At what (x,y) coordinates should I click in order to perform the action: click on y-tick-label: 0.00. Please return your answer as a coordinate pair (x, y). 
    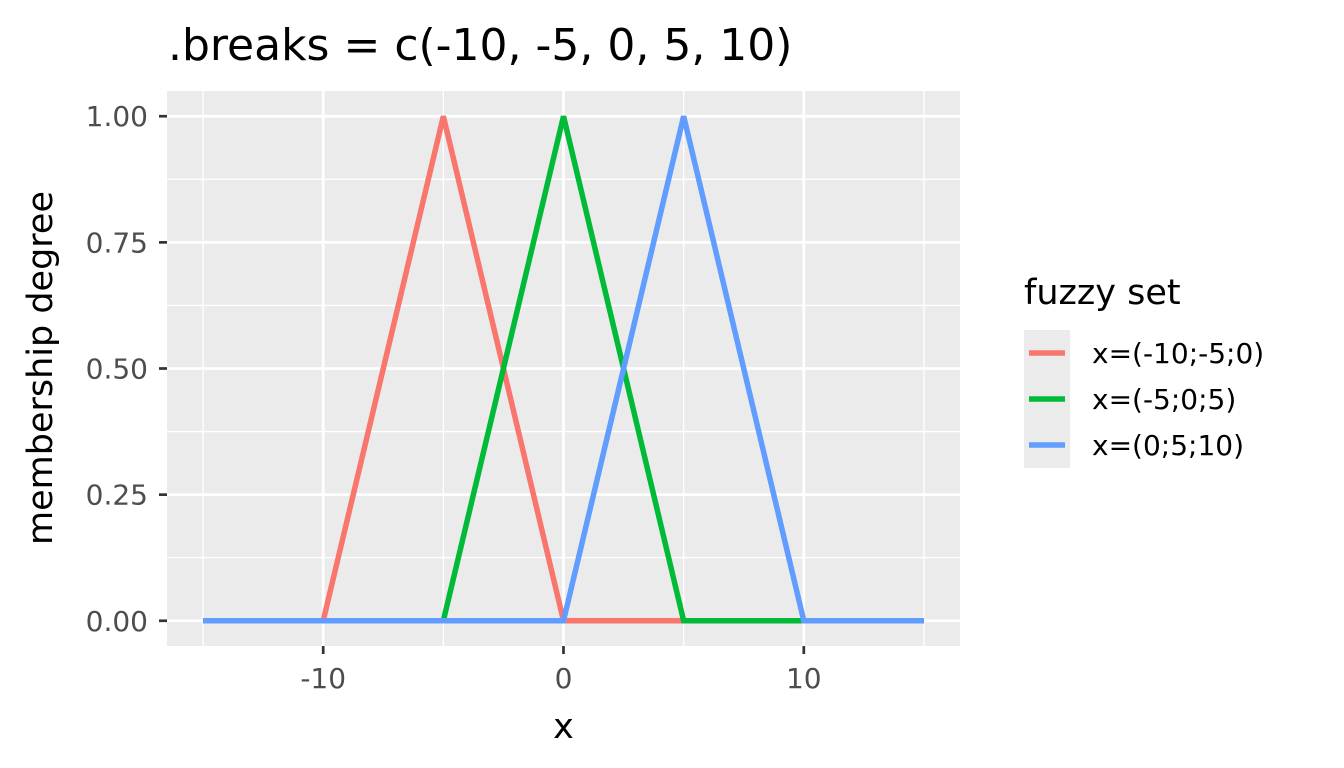
    Looking at the image, I should click on (117, 621).